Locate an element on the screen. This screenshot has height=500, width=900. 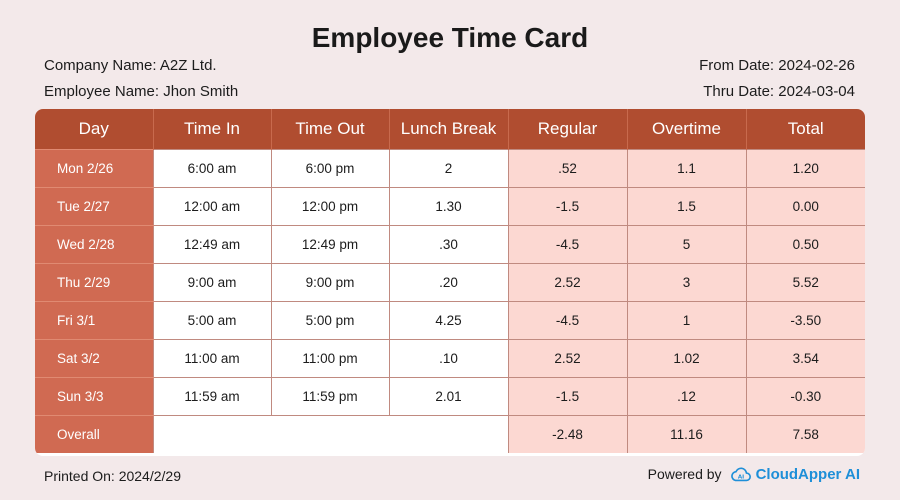
header-lunch-break: Lunch Break is located at coordinates (448, 129).